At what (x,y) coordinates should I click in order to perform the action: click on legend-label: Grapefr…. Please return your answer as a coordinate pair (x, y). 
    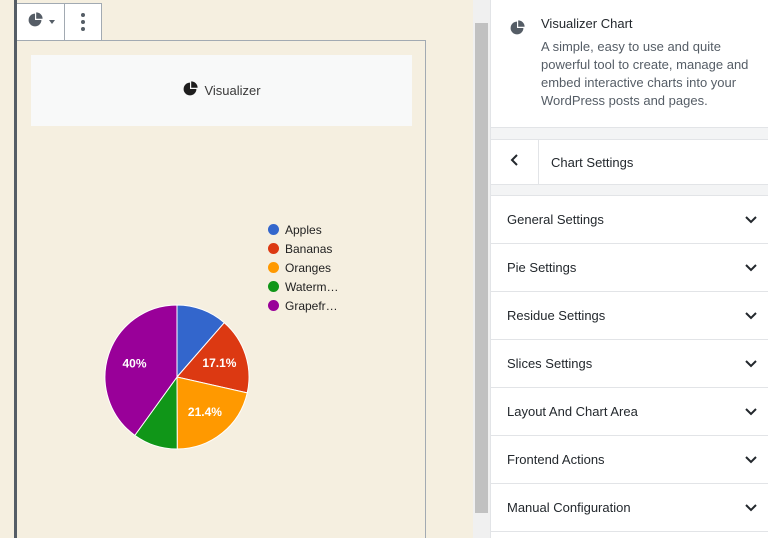
    Looking at the image, I should click on (311, 305).